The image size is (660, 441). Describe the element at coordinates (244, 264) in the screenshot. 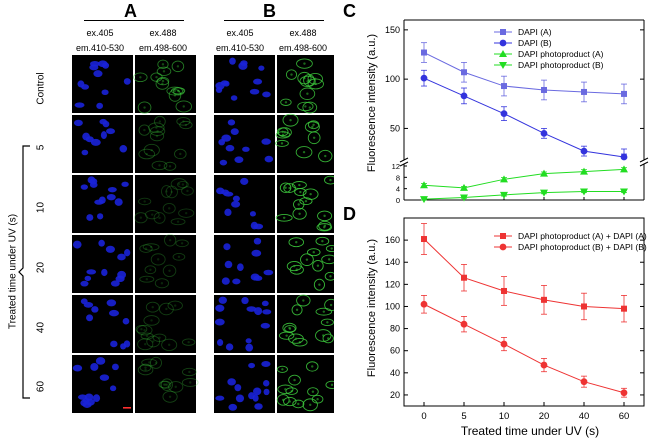

I see `micro-tile-r3-c2` at that location.